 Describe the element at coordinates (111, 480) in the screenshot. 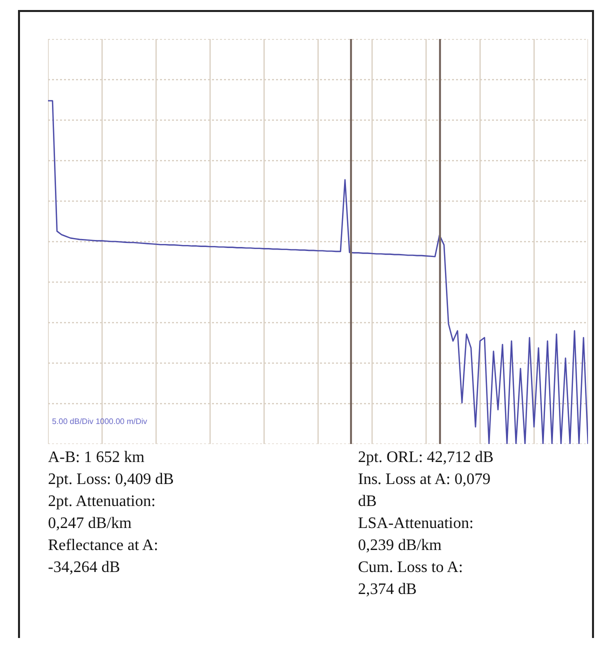

I see `text: 2pt. Loss: 0,409 dB` at that location.